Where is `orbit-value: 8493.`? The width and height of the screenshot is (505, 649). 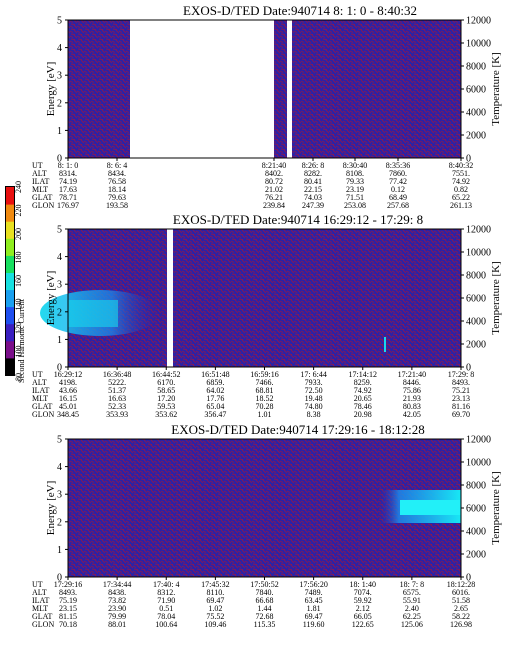
orbit-value: 8493. is located at coordinates (68, 592).